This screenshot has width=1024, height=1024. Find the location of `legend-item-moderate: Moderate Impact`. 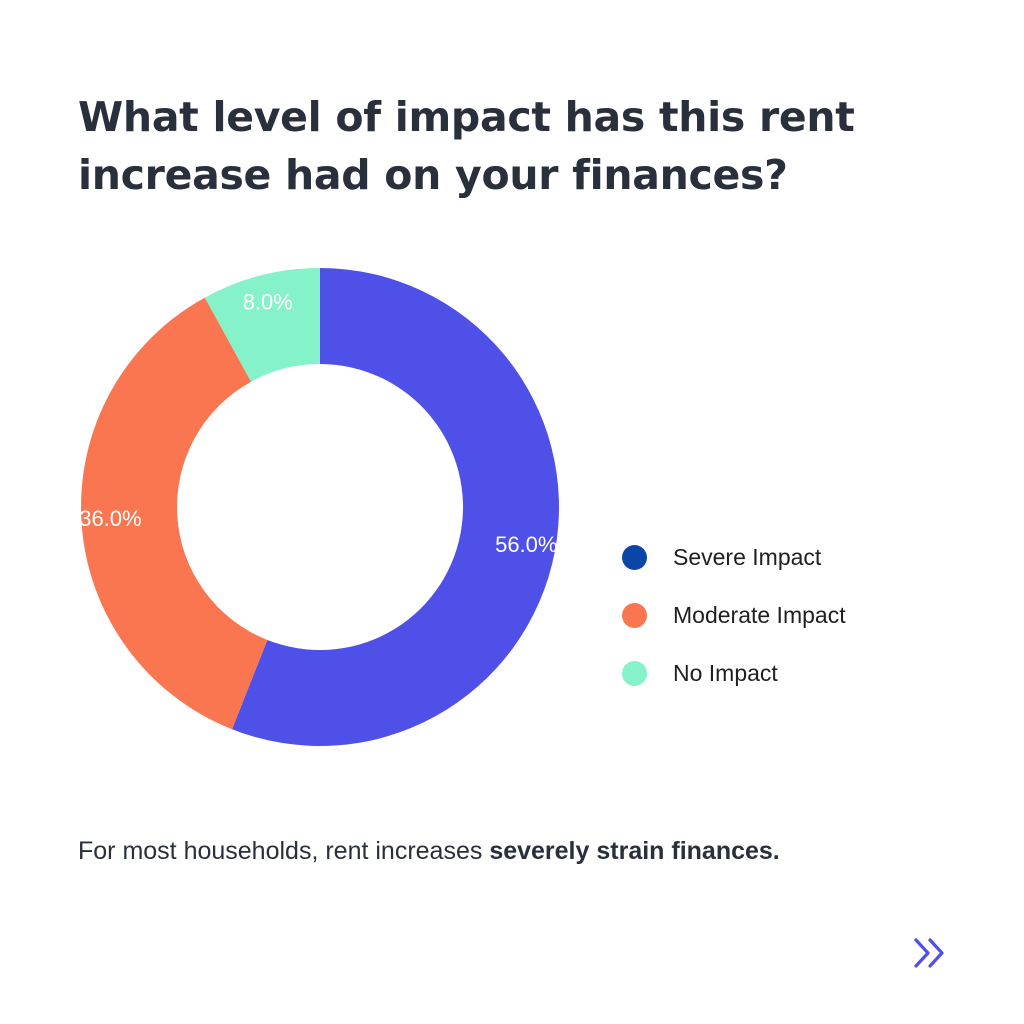

legend-item-moderate: Moderate Impact is located at coordinates (734, 615).